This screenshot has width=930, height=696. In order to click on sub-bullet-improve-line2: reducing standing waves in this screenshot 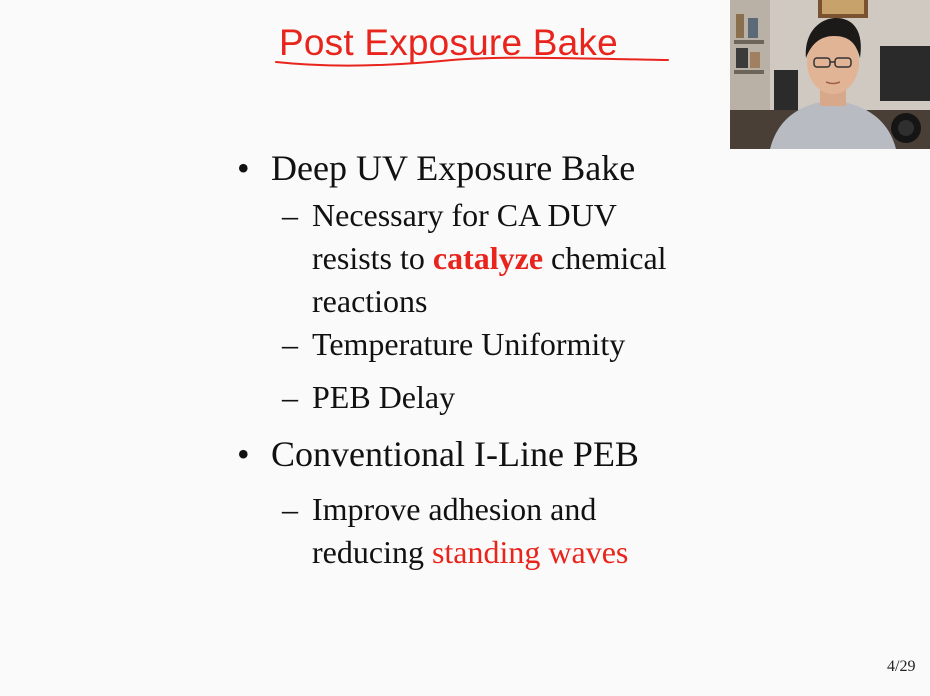, I will do `click(470, 552)`.